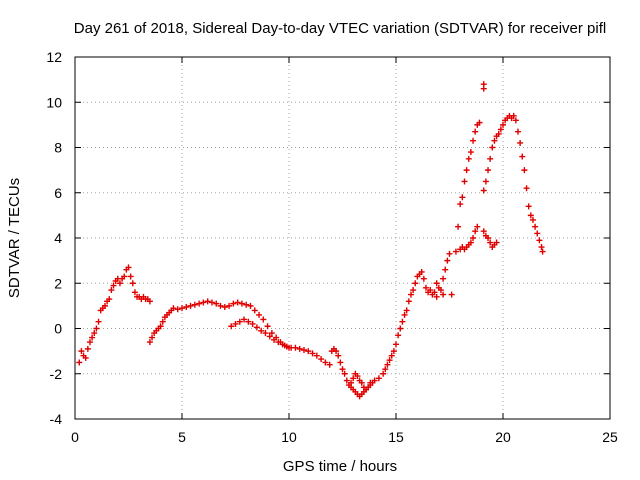 The image size is (640, 480). Describe the element at coordinates (14, 238) in the screenshot. I see `y-axis-label: SDTVAR / TECUs` at that location.